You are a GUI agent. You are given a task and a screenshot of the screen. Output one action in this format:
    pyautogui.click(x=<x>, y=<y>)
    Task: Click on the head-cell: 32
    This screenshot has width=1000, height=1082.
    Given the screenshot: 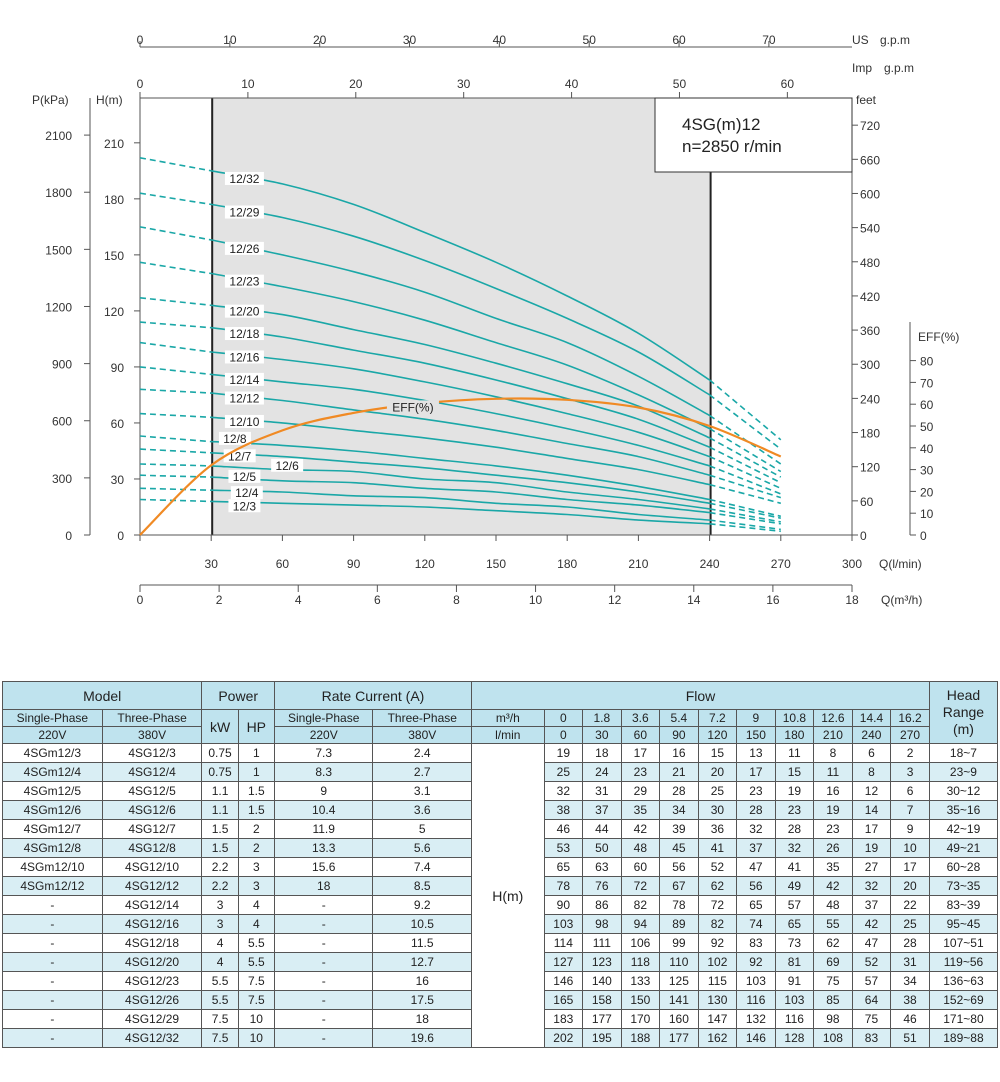 What is the action you would take?
    pyautogui.click(x=871, y=886)
    